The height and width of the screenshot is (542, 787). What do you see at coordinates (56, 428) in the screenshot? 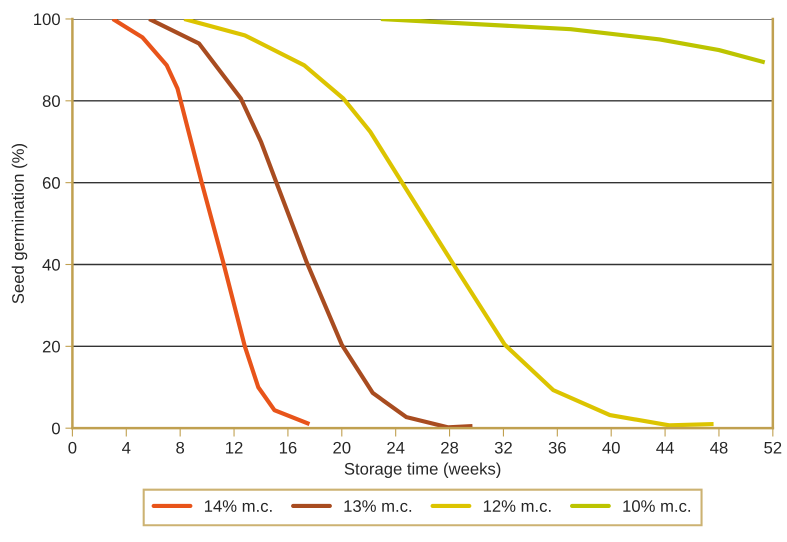
I see `y-tick-label: 0` at bounding box center [56, 428].